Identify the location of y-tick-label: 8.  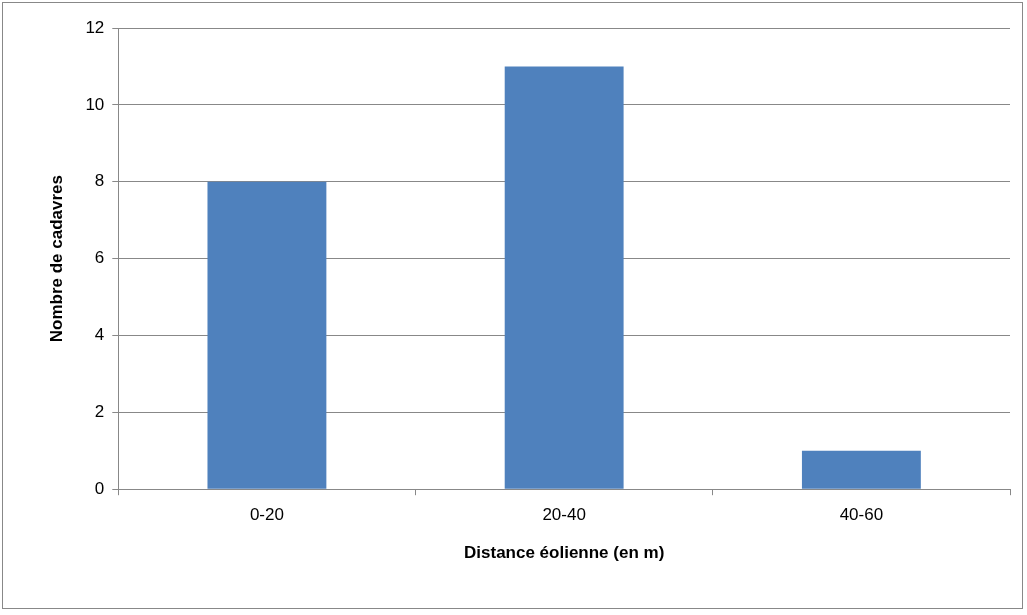
(99, 181).